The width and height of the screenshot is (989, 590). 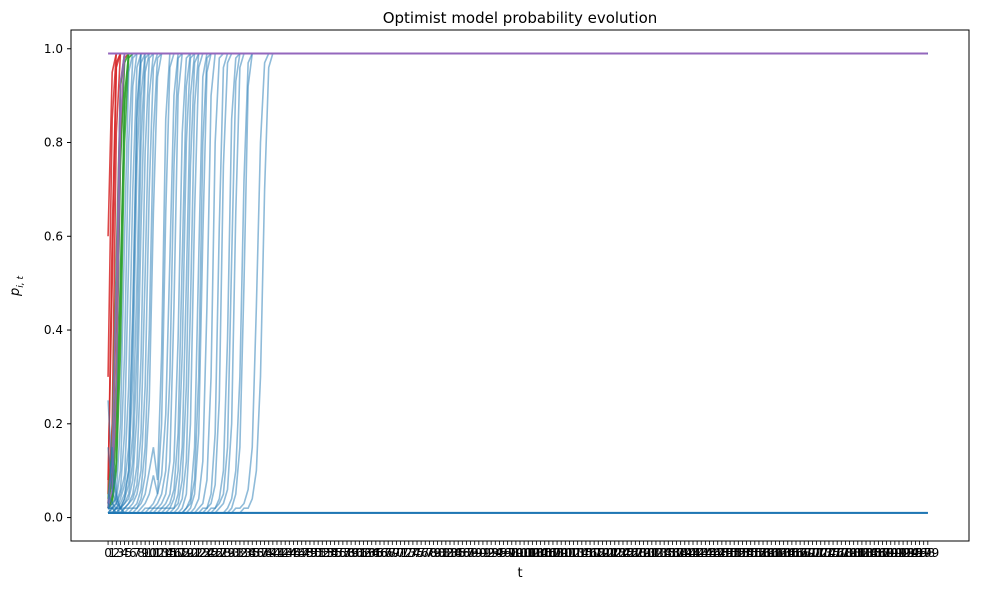 What do you see at coordinates (903, 553) in the screenshot?
I see `x-tick-label: 193` at bounding box center [903, 553].